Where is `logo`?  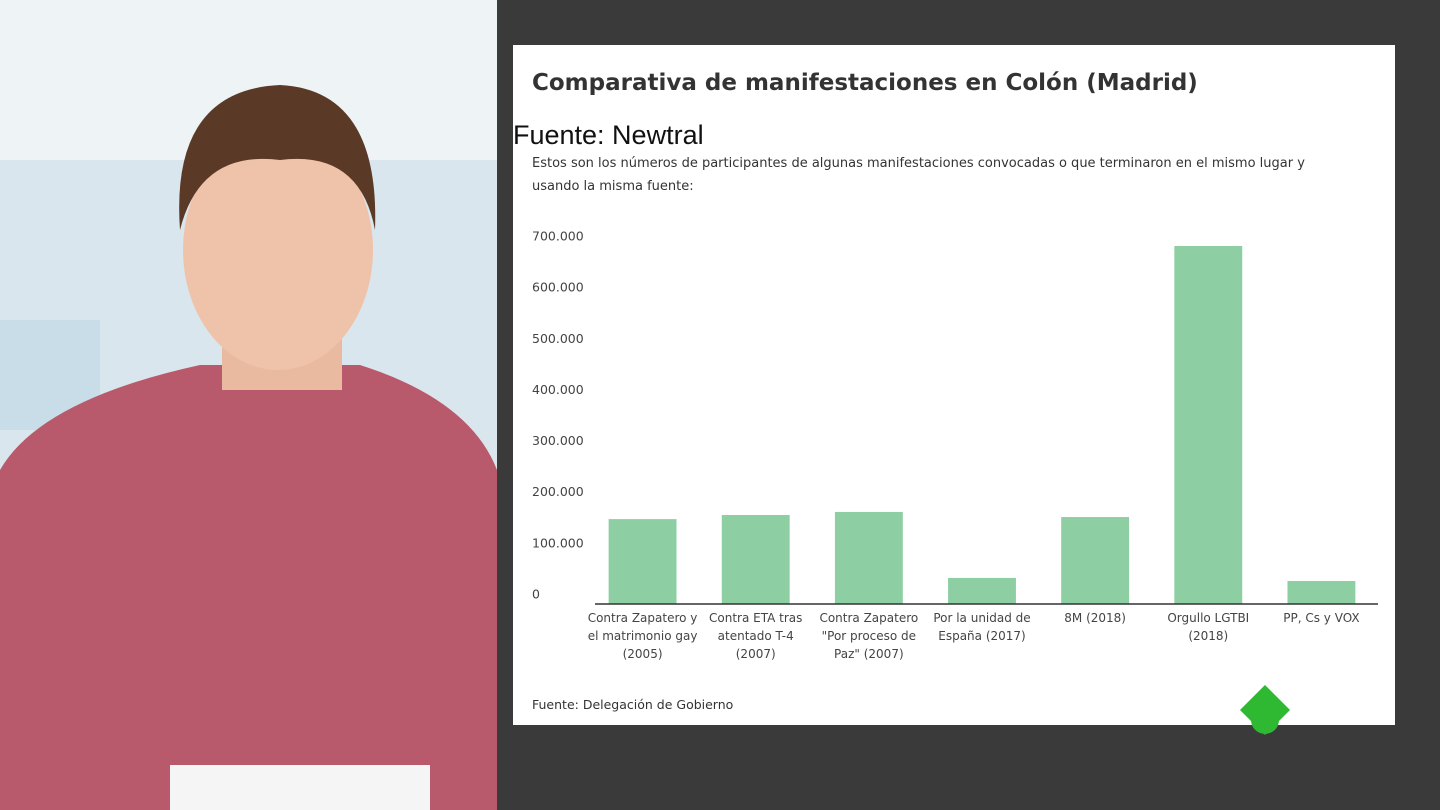 logo is located at coordinates (1265, 710).